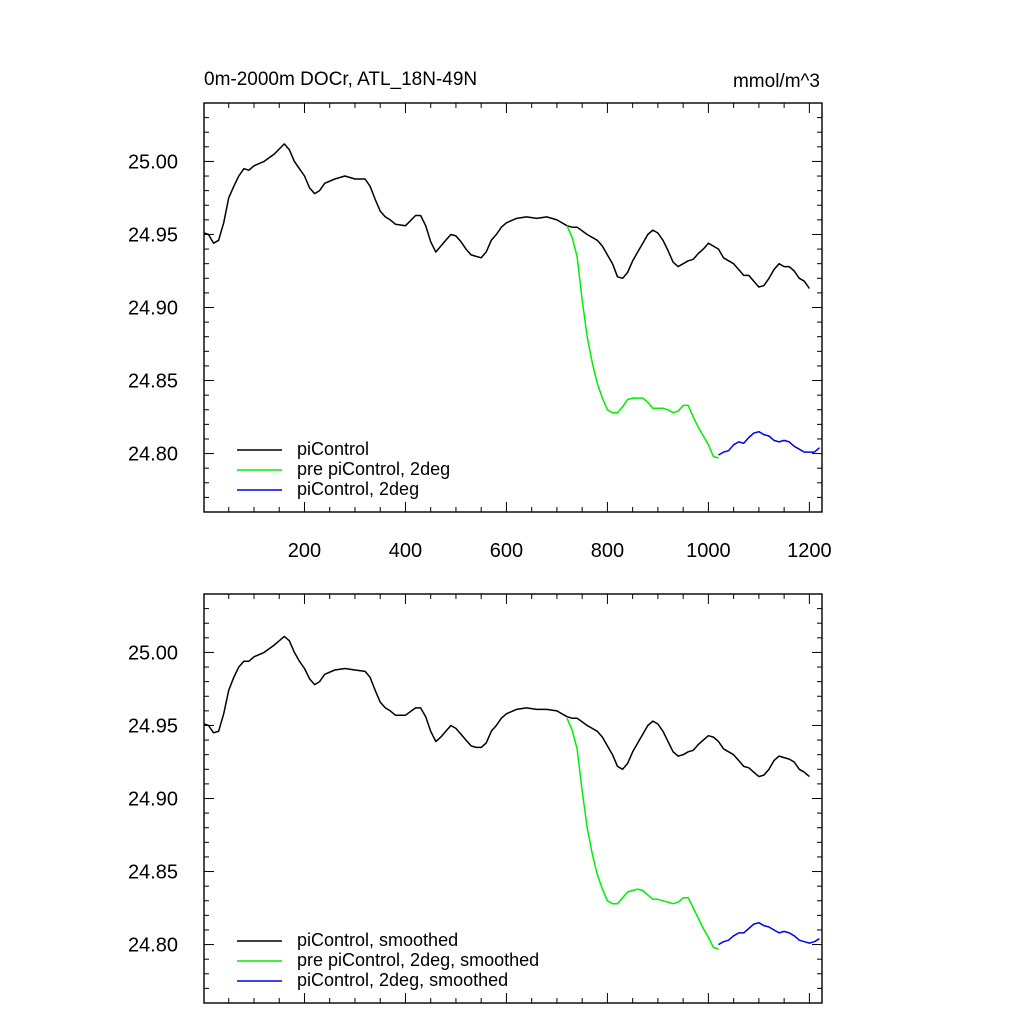  I want to click on units-label: mmol/m^3, so click(776, 81).